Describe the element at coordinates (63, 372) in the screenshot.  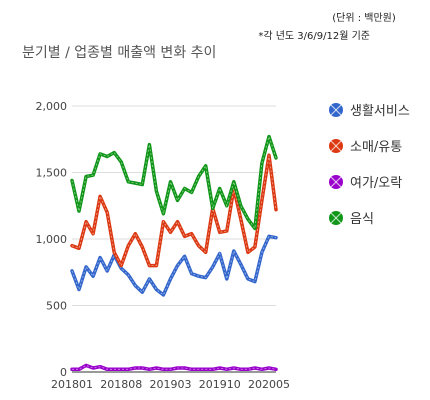
I see `y-tick-label: 0` at that location.